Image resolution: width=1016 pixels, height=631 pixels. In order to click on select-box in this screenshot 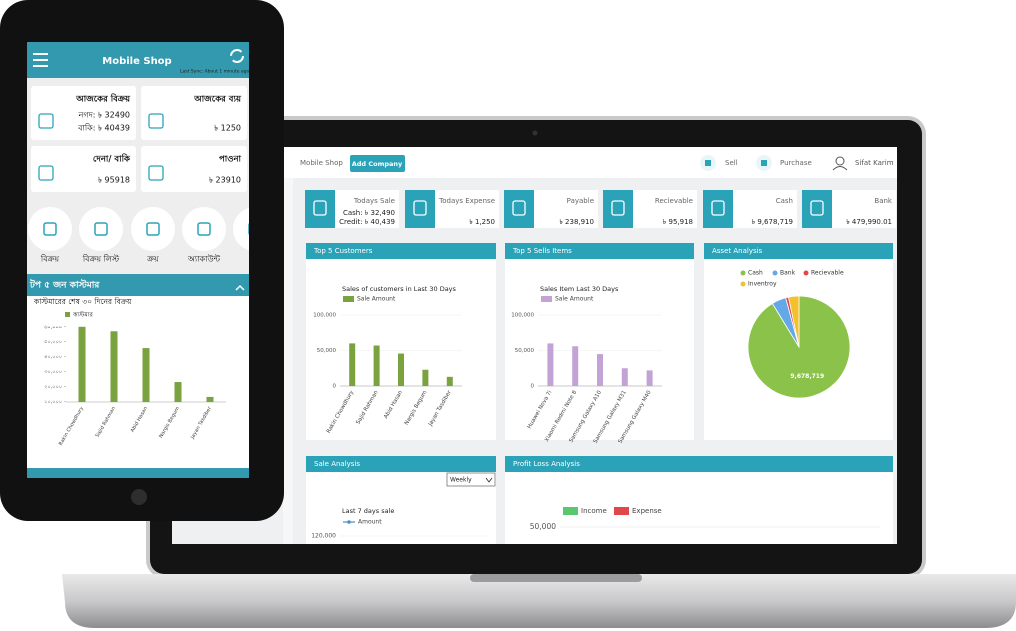, I will do `click(471, 479)`.